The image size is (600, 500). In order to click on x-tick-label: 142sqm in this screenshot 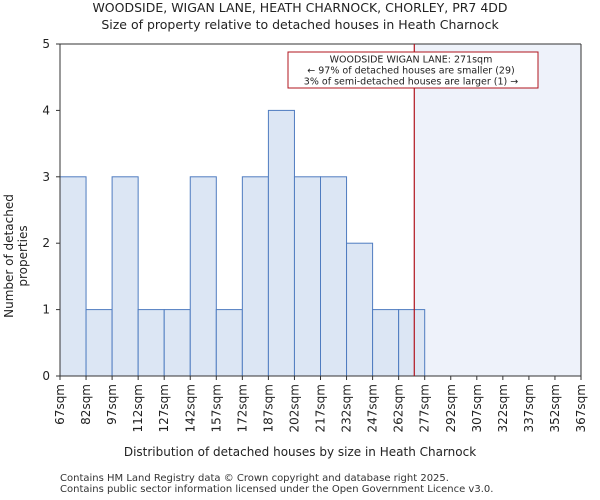, I will do `click(190, 408)`.